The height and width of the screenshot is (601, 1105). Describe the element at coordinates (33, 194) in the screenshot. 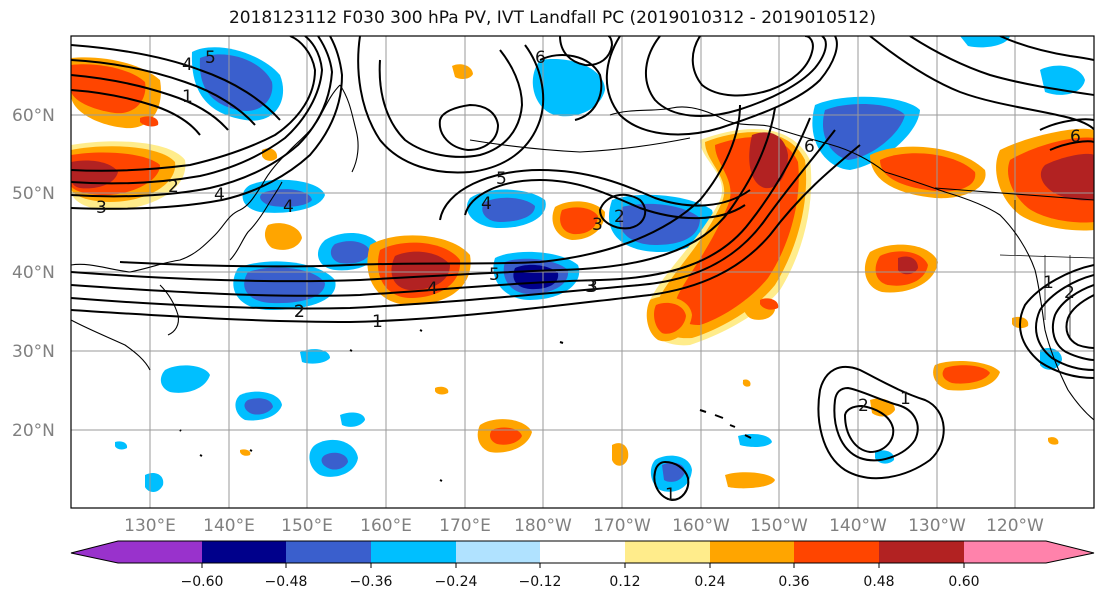

I see `lat-label: 50°N` at that location.